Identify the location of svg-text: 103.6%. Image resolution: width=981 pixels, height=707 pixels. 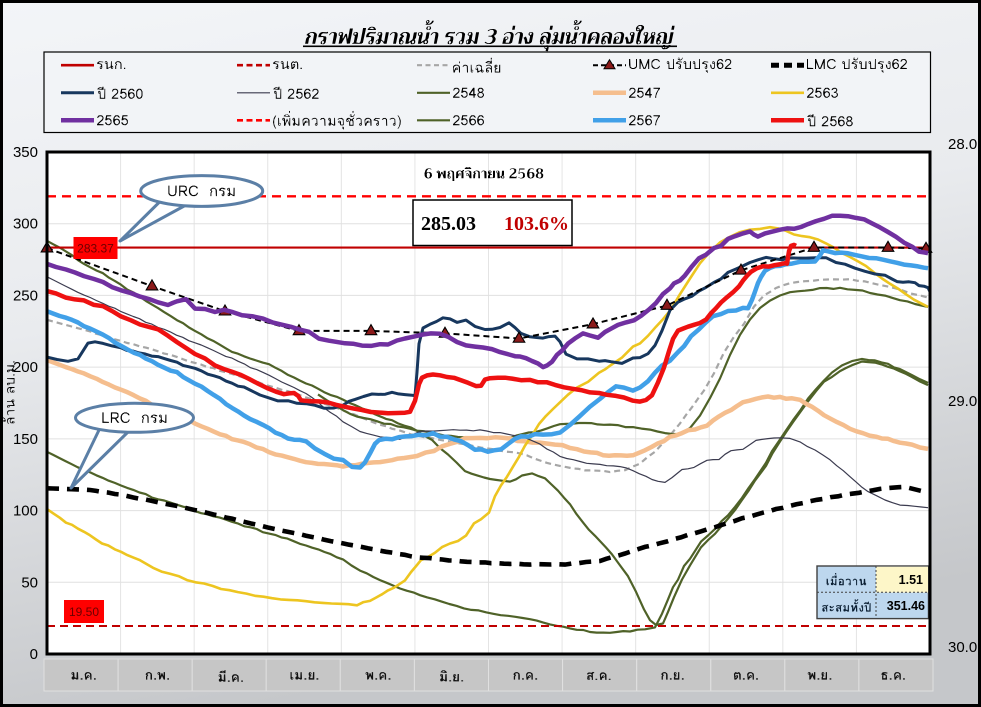
(536, 224).